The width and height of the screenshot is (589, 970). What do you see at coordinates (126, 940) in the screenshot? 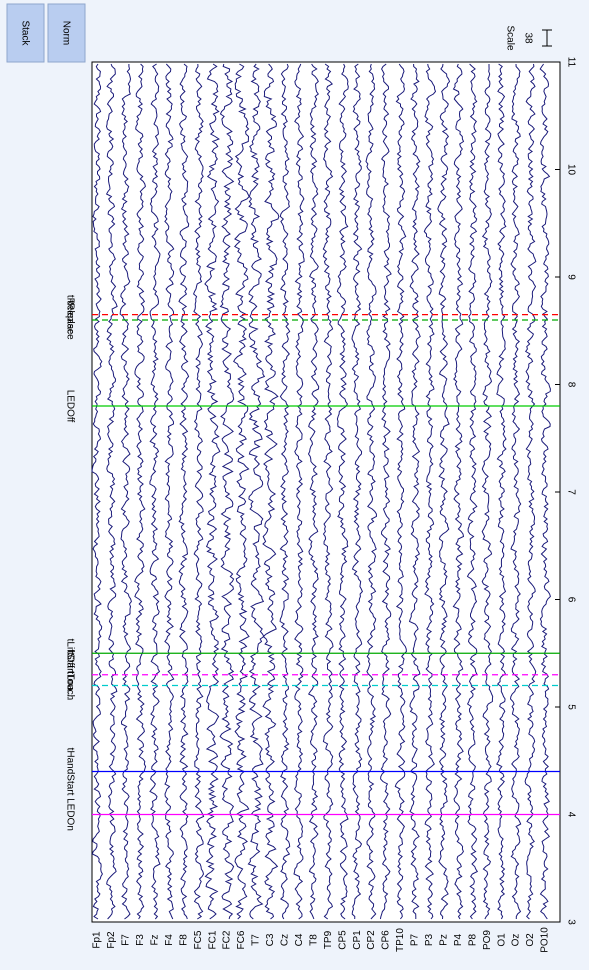
I see `channel-label: F7` at bounding box center [126, 940].